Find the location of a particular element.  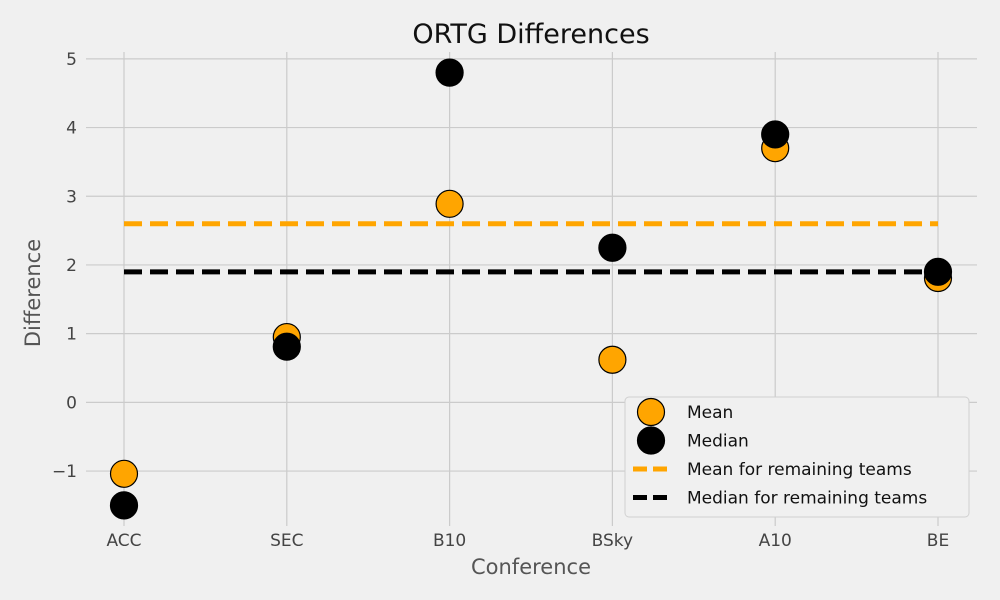

y-tick-label: 0 is located at coordinates (71, 403).